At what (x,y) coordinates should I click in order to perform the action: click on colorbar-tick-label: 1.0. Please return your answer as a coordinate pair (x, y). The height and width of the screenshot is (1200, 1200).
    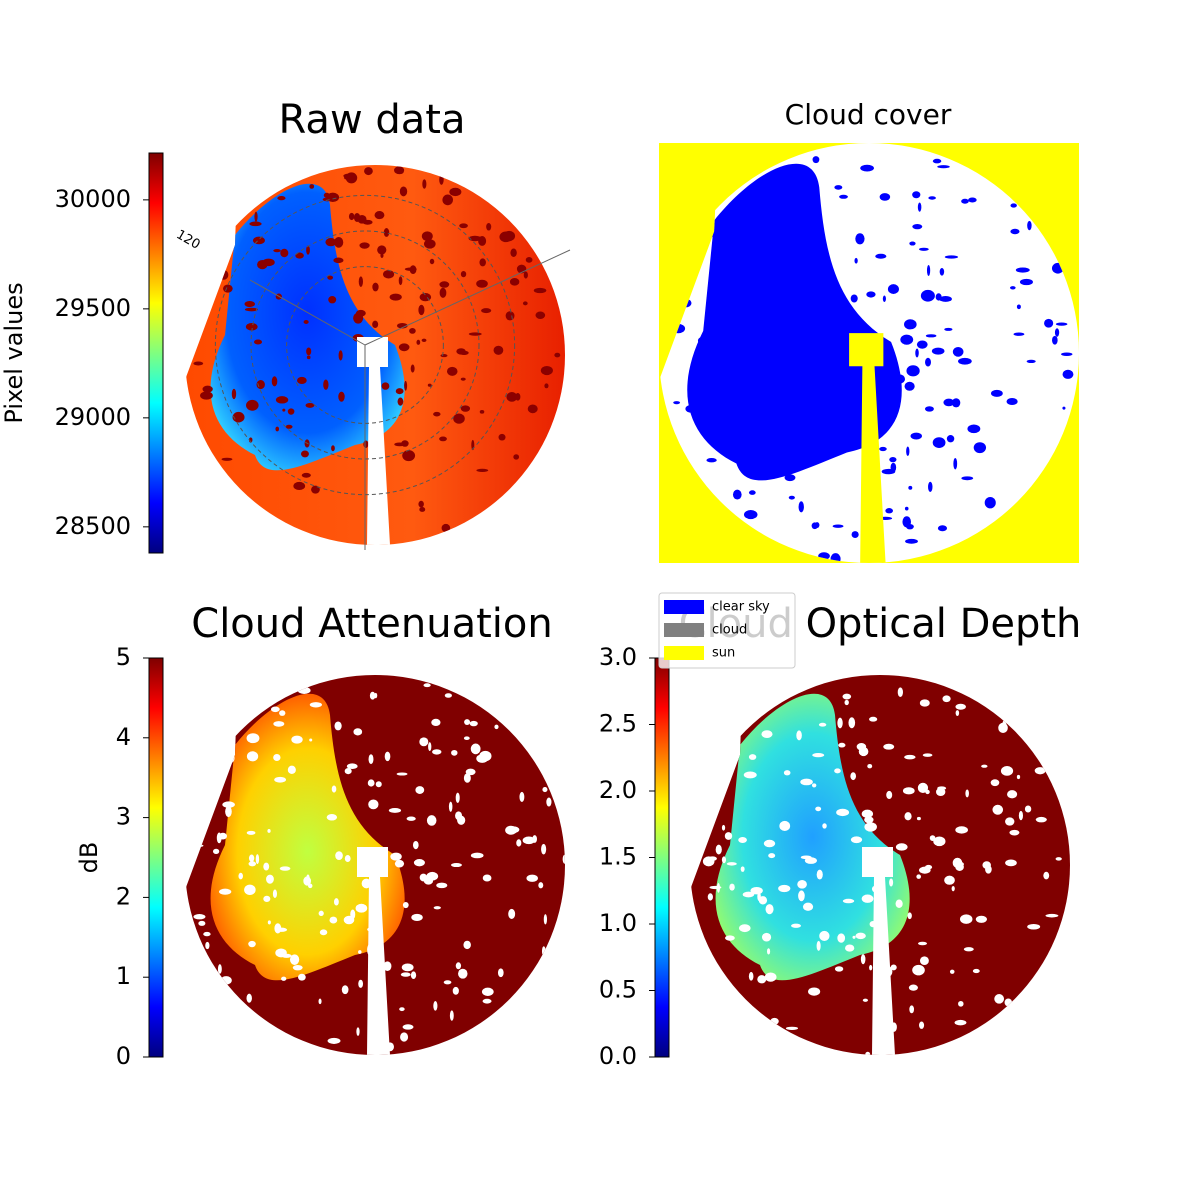
    Looking at the image, I should click on (618, 923).